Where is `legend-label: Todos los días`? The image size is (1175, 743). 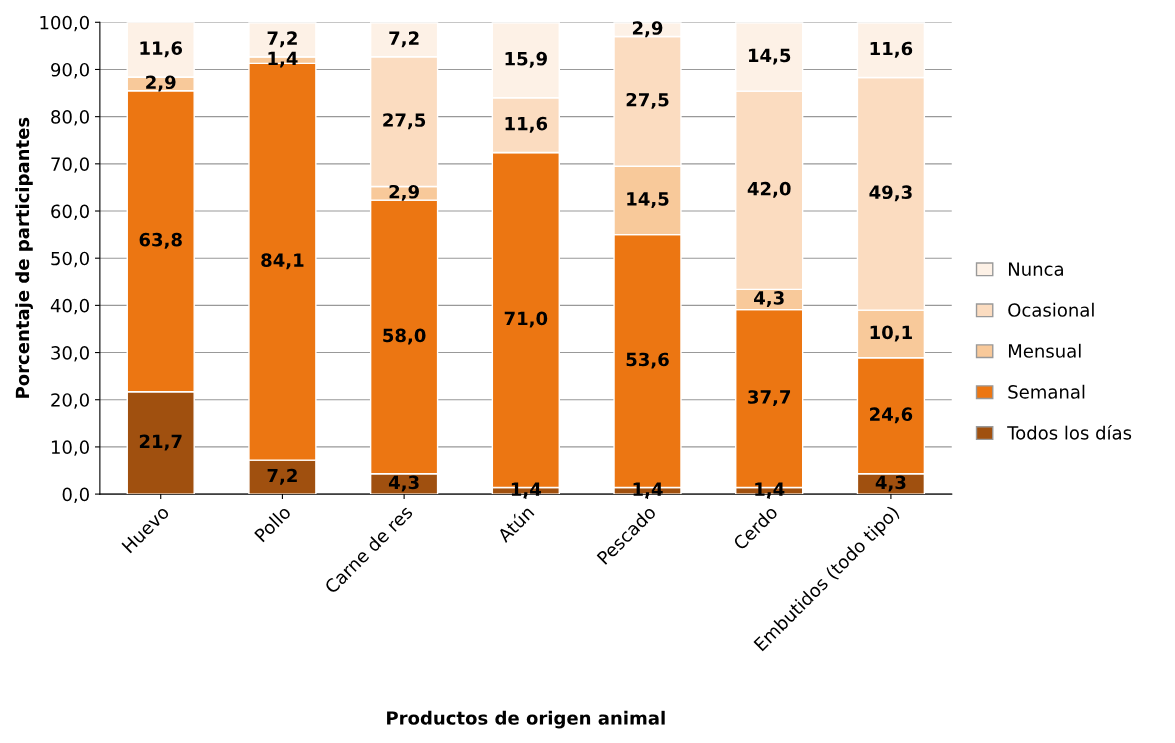 legend-label: Todos los días is located at coordinates (1069, 432).